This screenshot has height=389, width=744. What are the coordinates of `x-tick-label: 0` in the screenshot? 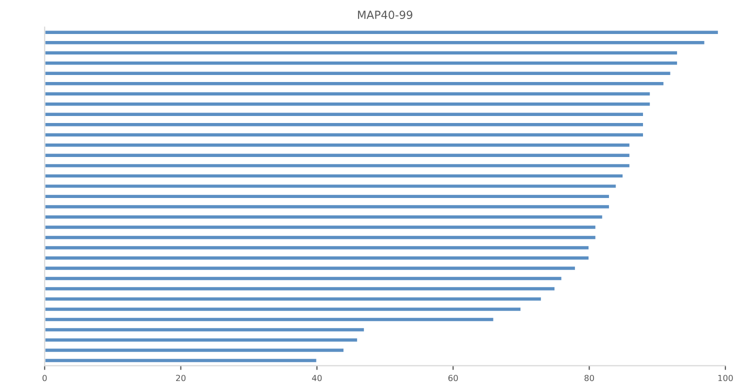 It's located at (44, 378).